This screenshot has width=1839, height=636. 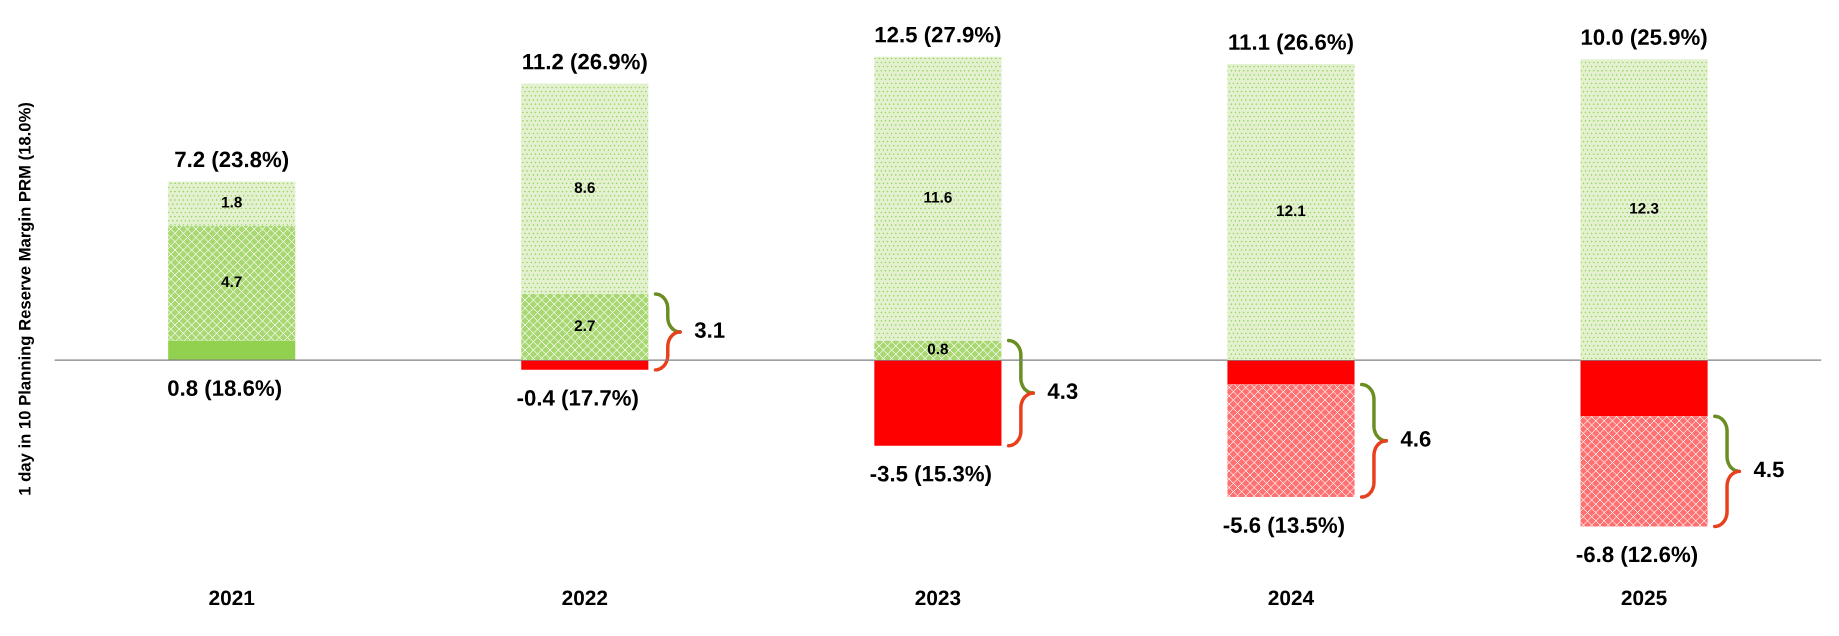 I want to click on annotation: 4.3, so click(x=1062, y=391).